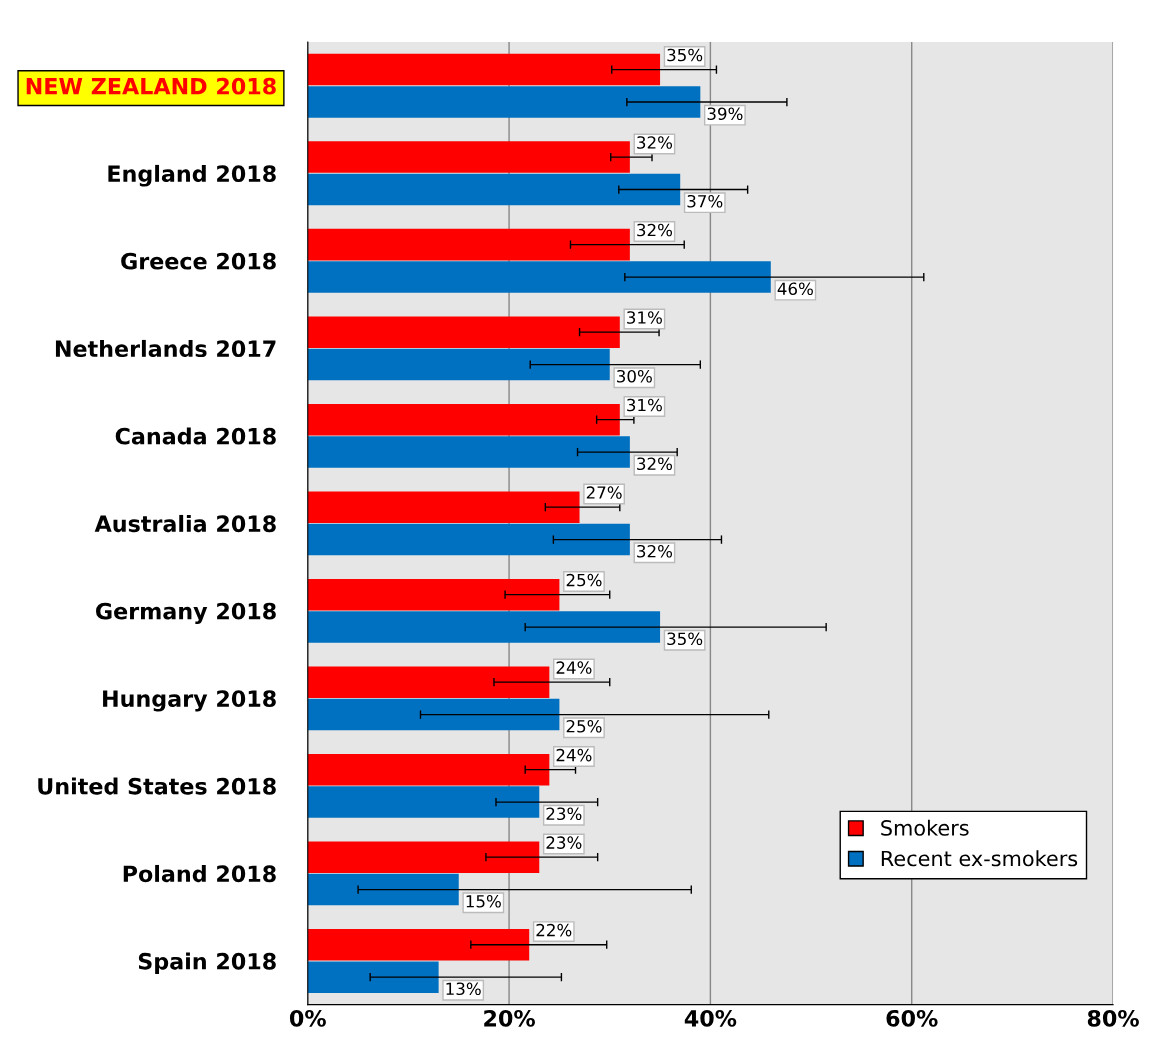 The width and height of the screenshot is (1157, 1052). What do you see at coordinates (207, 963) in the screenshot?
I see `y-tick-label: Spain 2018` at bounding box center [207, 963].